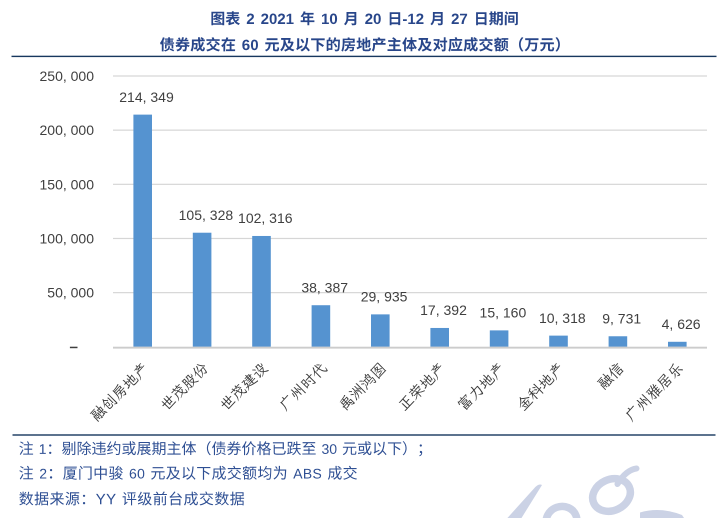 The image size is (726, 518). I want to click on svg-text: 38, 387, so click(324, 287).